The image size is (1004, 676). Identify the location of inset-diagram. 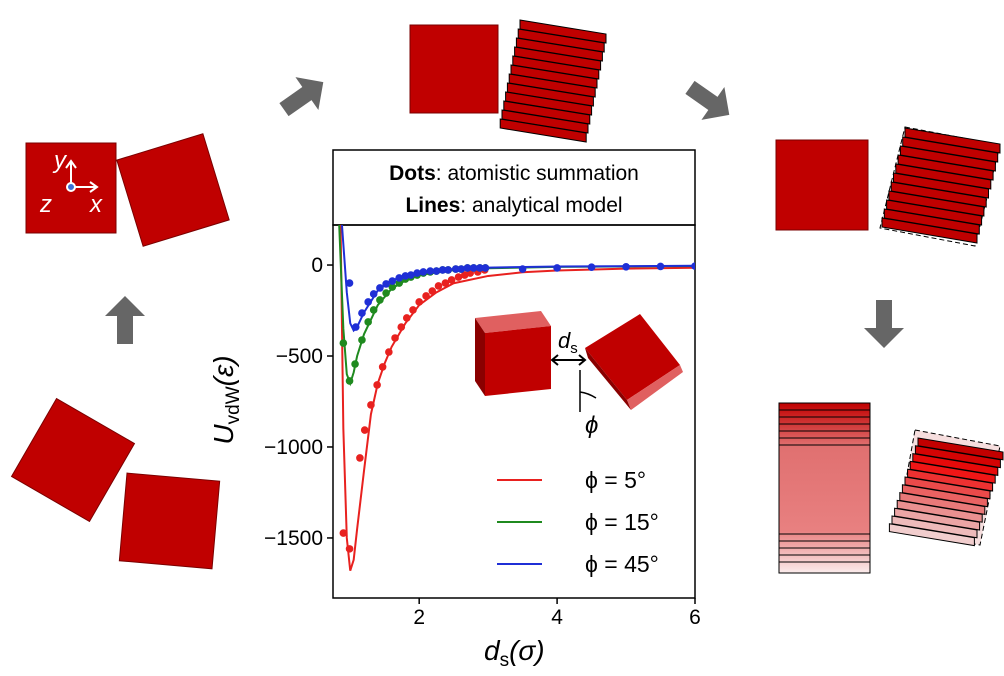
(579, 361).